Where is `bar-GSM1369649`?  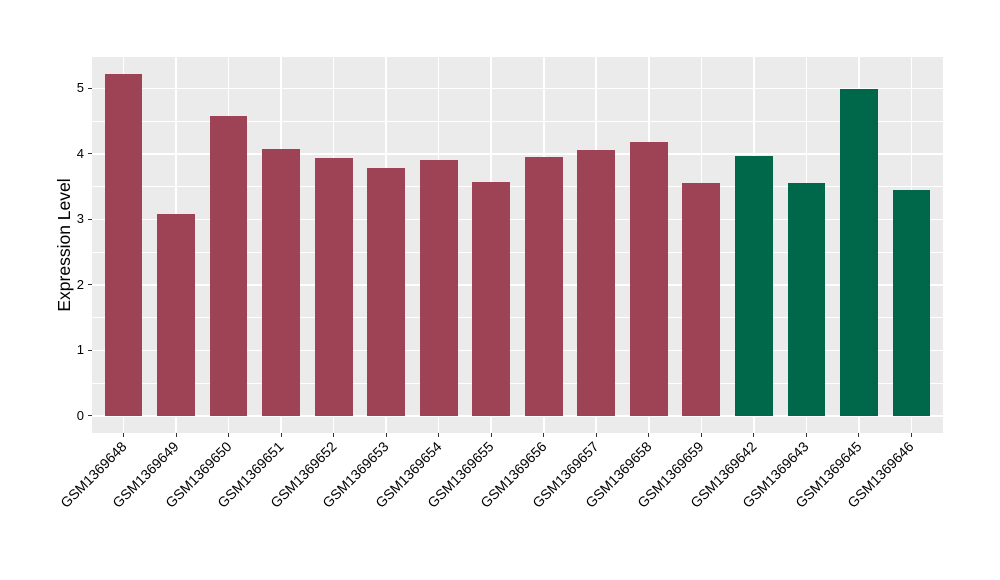
bar-GSM1369649 is located at coordinates (176, 314).